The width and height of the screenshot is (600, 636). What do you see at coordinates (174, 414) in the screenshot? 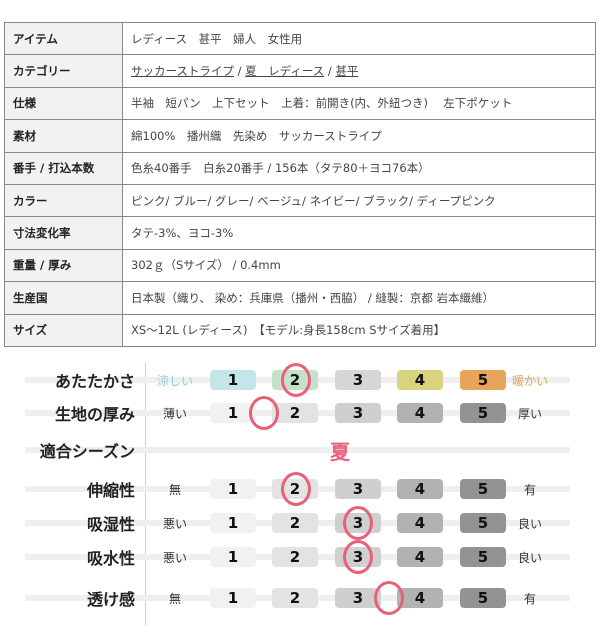
I see `low-label: 薄い` at bounding box center [174, 414].